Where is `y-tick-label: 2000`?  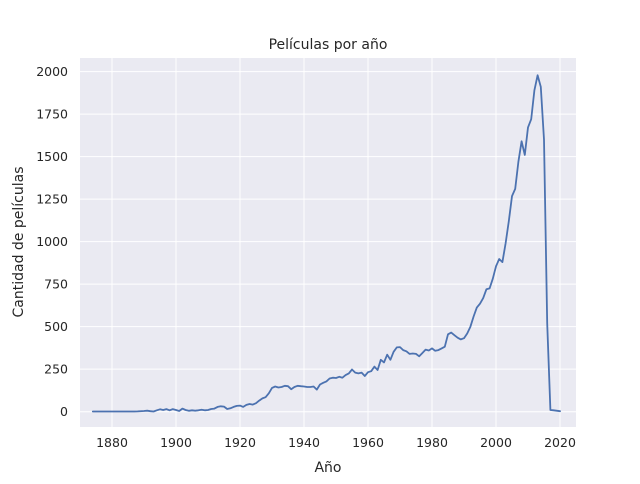 y-tick-label: 2000 is located at coordinates (52, 71).